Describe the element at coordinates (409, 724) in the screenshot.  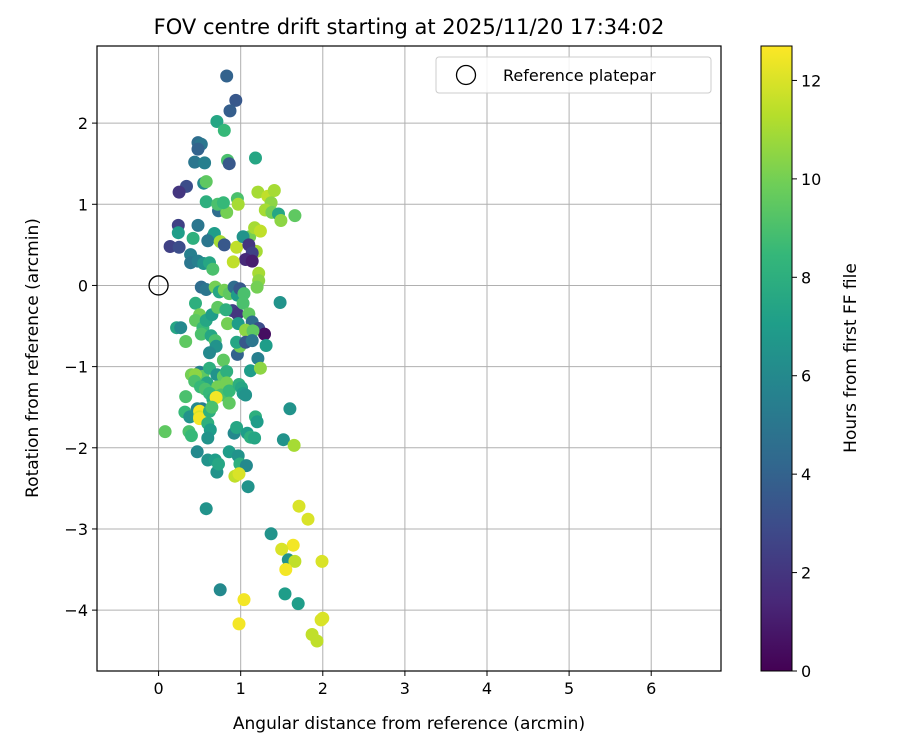
I see `x-axis-label: Angular distance from reference (arcmin)` at that location.